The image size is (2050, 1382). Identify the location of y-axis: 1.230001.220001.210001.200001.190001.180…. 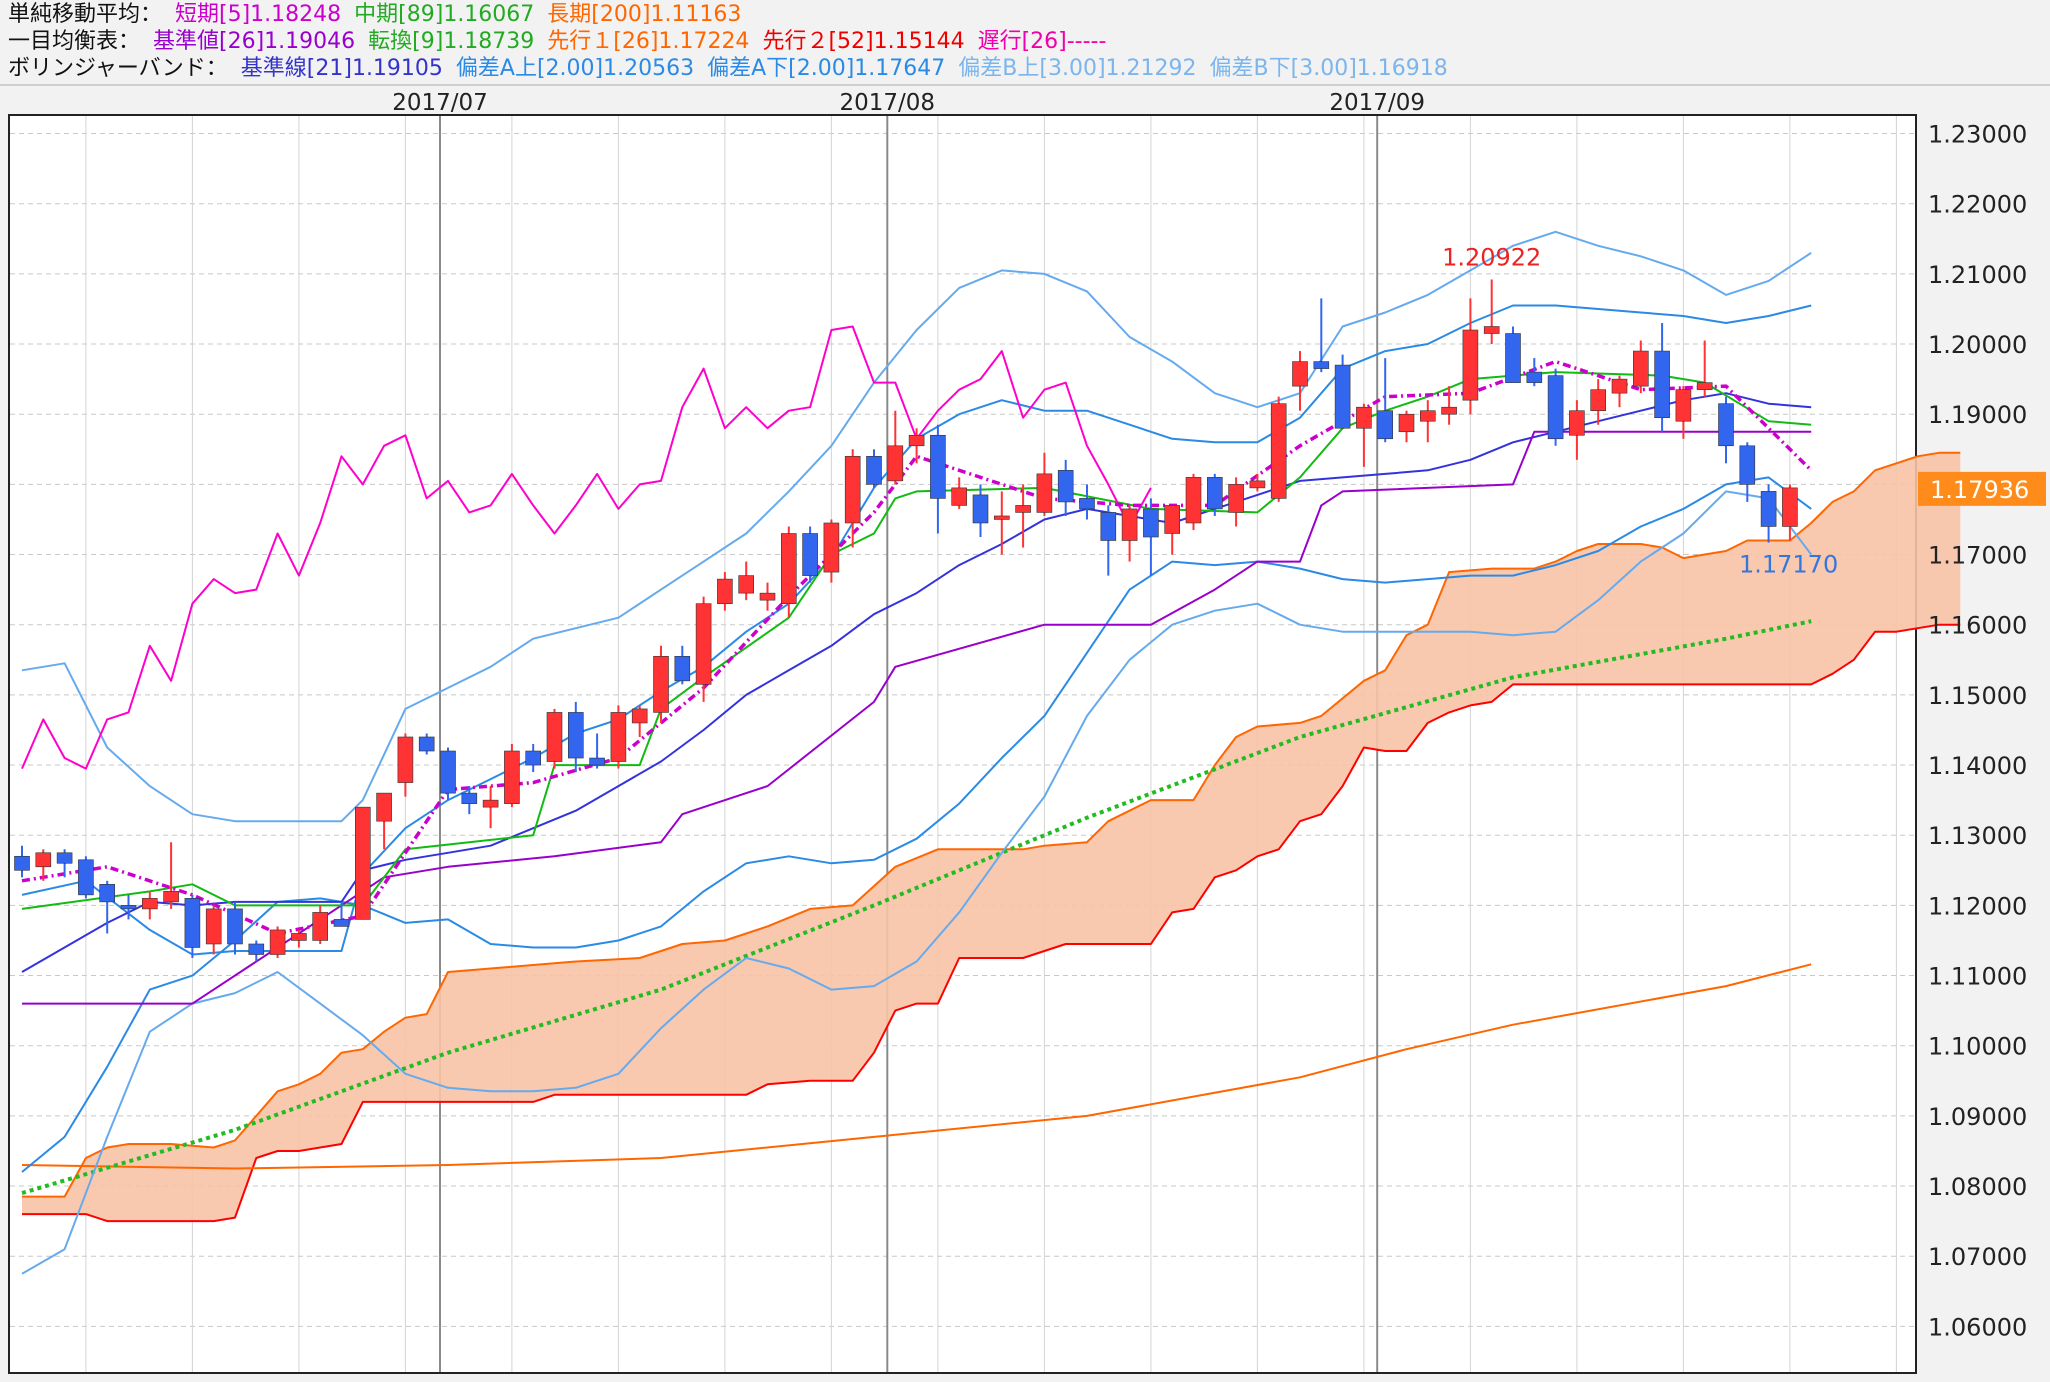
(1982, 731).